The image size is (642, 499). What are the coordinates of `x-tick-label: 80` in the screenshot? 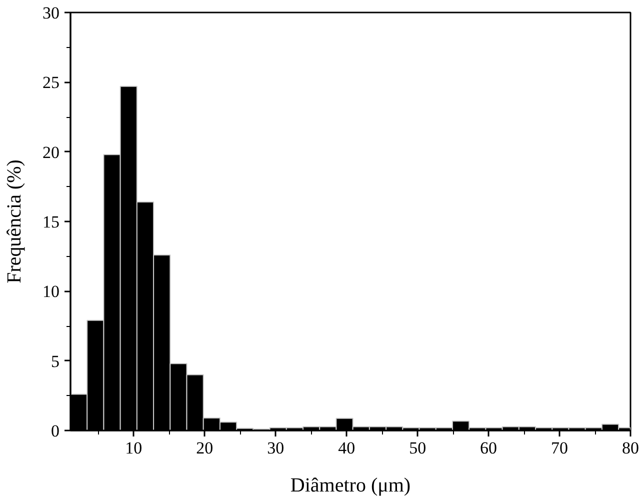 It's located at (630, 448).